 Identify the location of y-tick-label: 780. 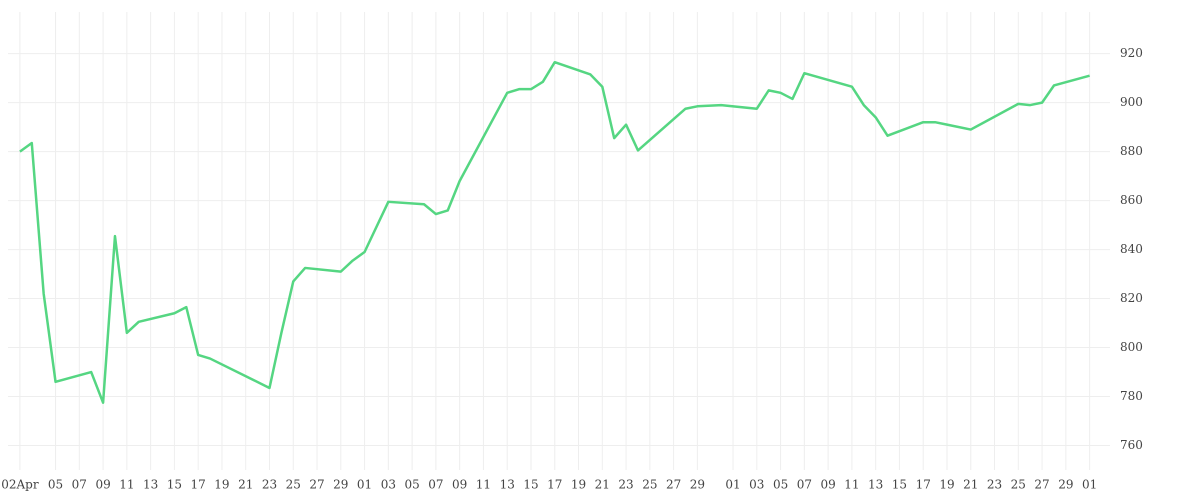
(1131, 396).